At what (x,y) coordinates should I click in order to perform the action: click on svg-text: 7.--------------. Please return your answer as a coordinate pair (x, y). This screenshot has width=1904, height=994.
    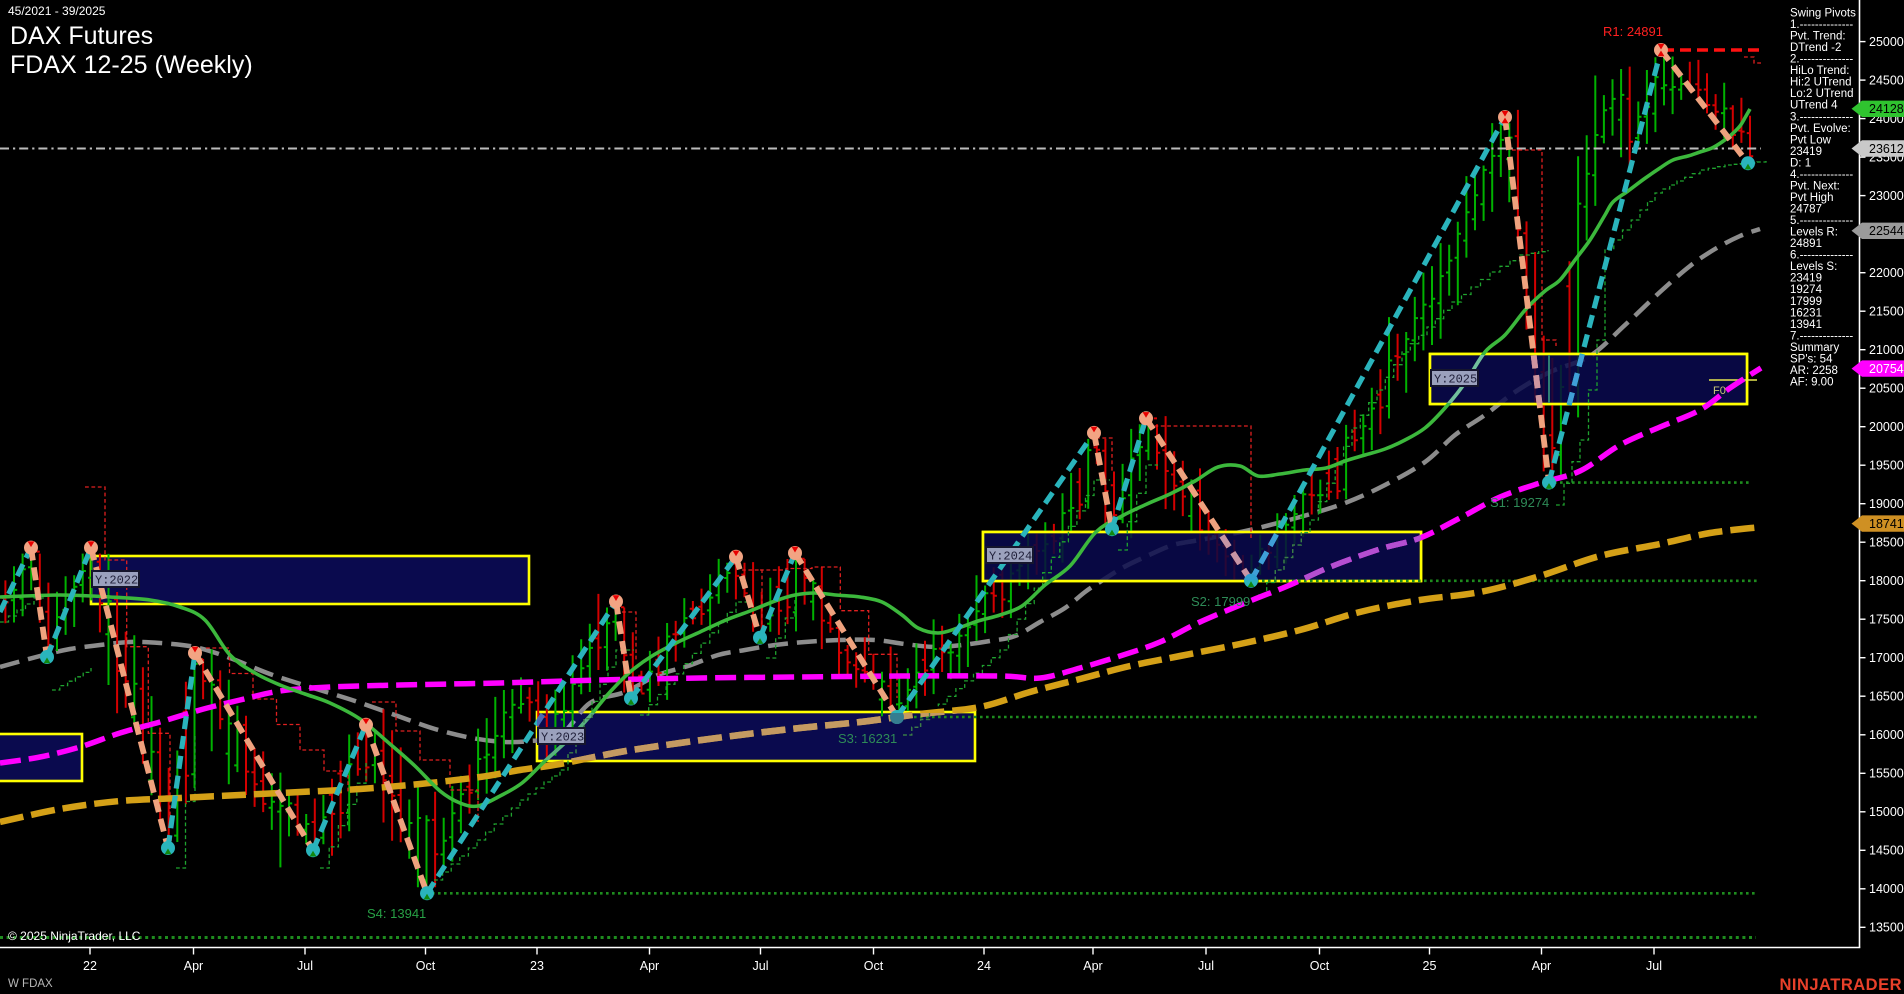
    Looking at the image, I should click on (1821, 336).